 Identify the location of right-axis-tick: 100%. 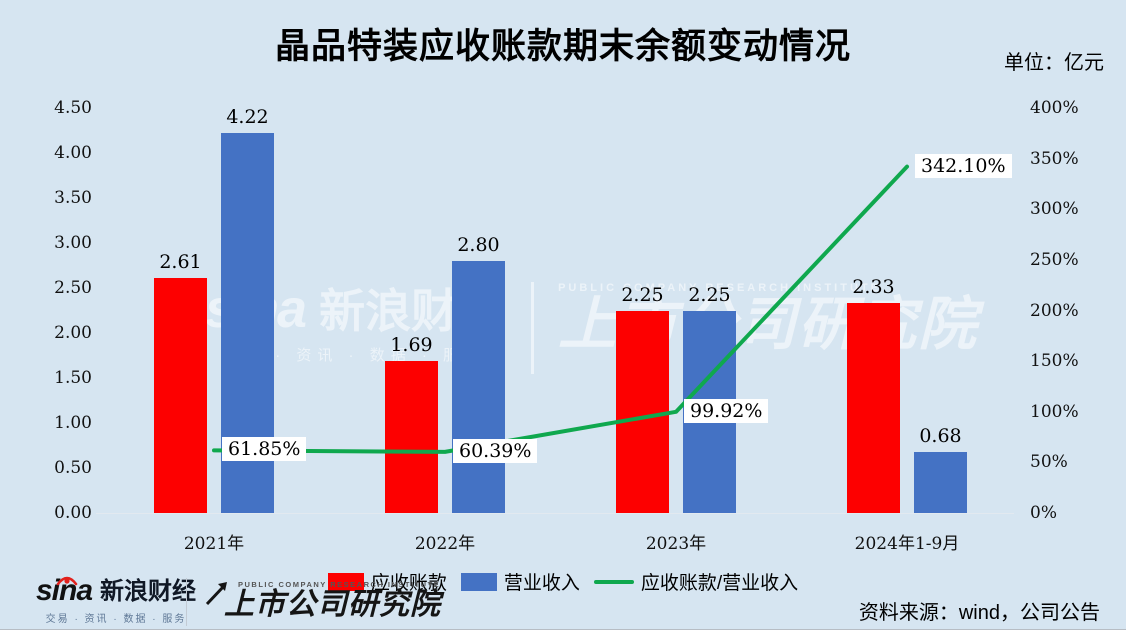
(1054, 411).